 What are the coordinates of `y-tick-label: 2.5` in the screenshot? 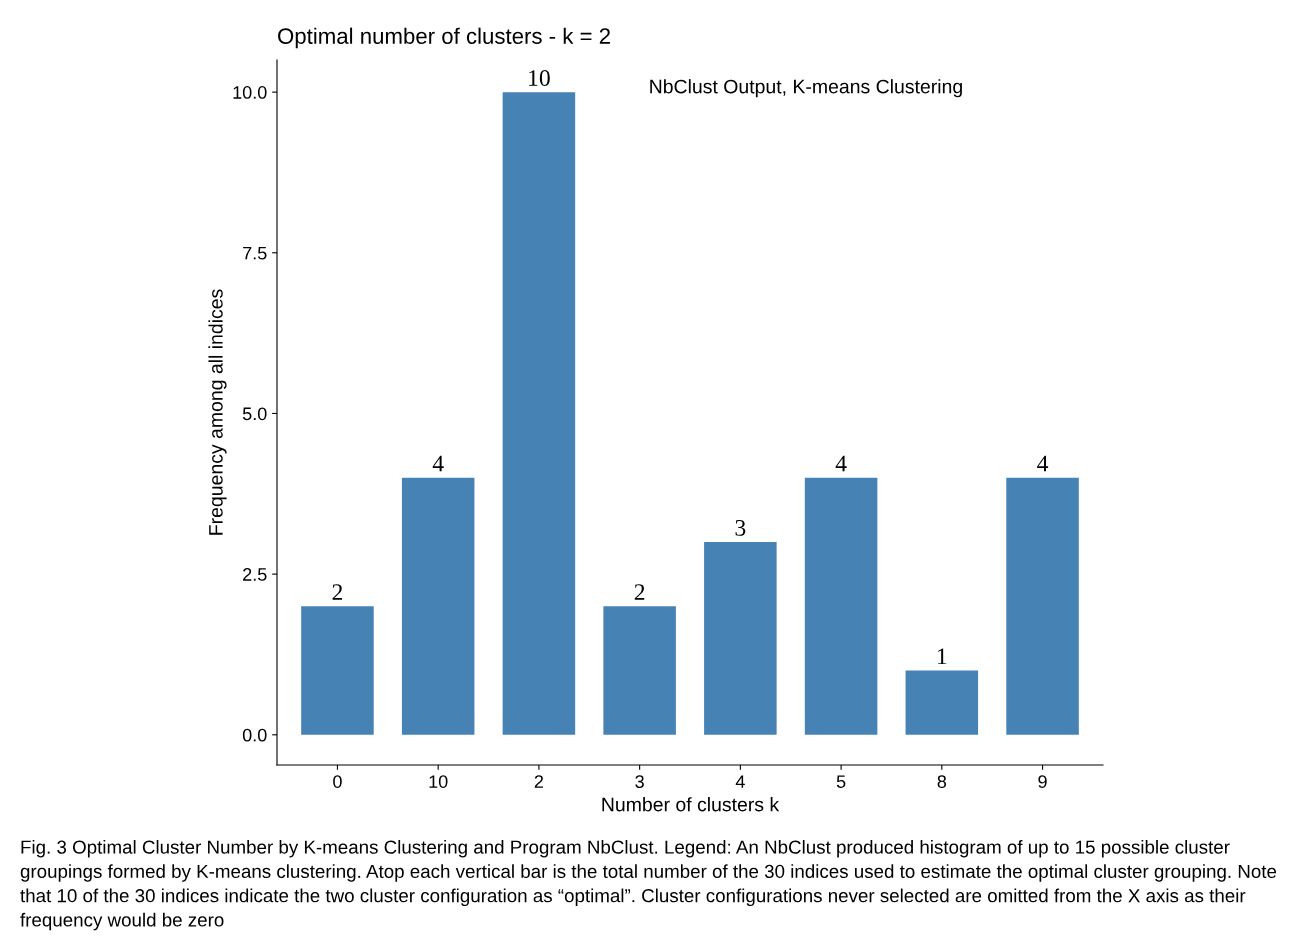 It's located at (255, 574).